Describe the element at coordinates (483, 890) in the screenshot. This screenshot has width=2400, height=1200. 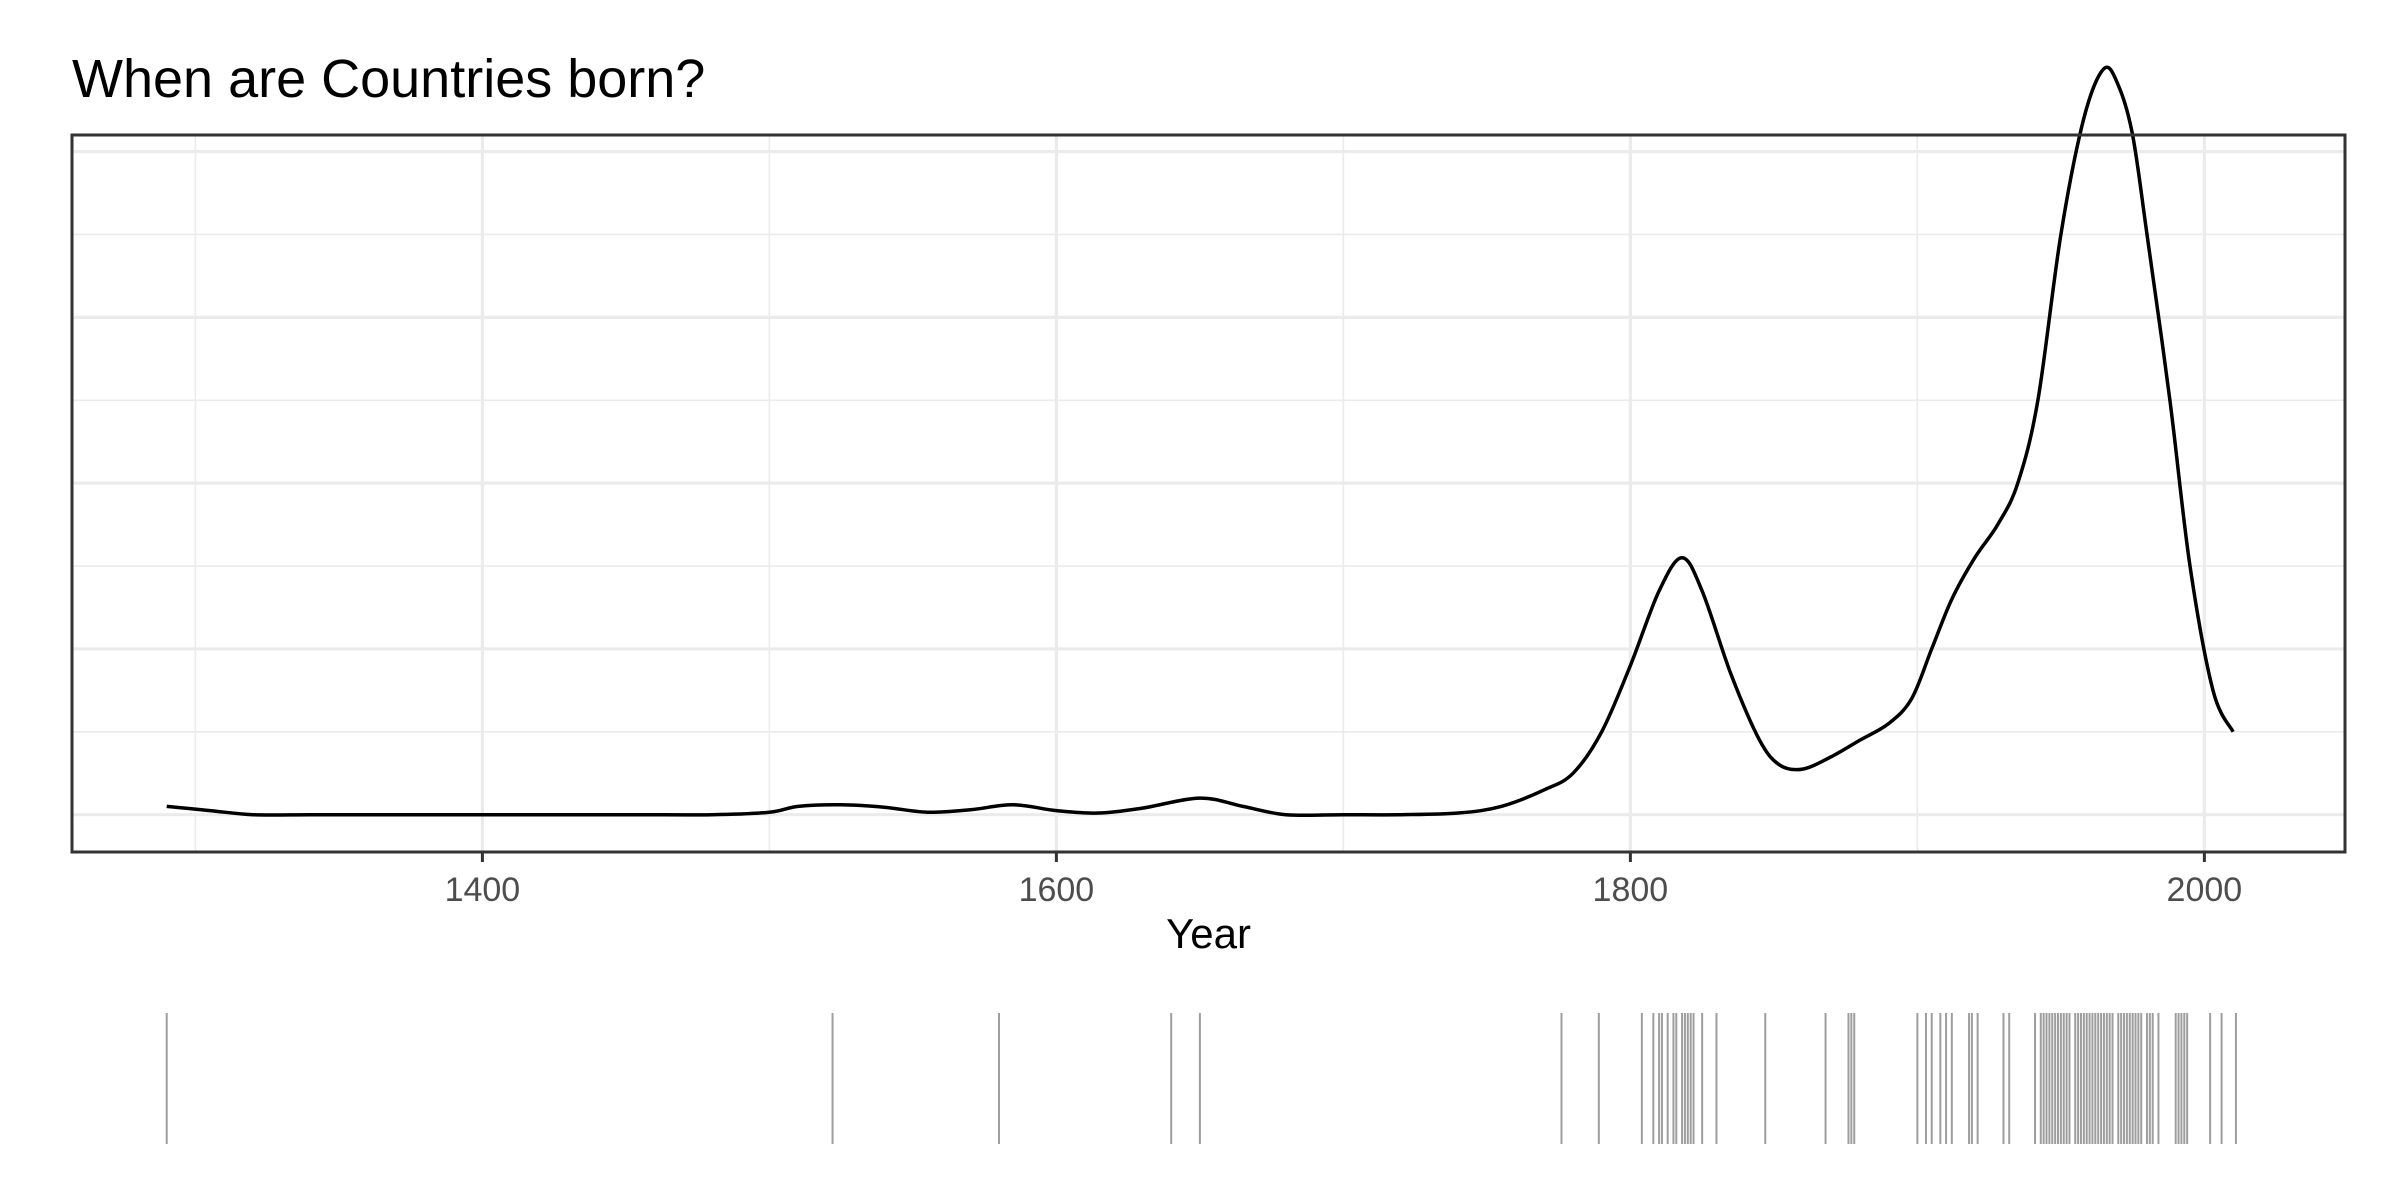
I see `x-tick-label: 1400` at that location.